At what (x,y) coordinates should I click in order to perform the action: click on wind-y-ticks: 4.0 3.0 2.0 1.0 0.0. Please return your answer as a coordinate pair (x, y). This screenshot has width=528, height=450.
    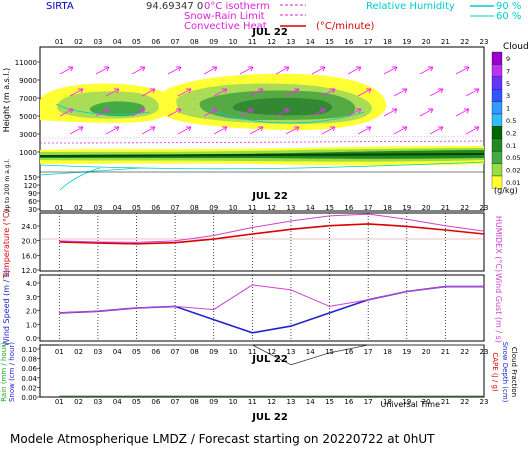
    Looking at the image, I should click on (33, 311).